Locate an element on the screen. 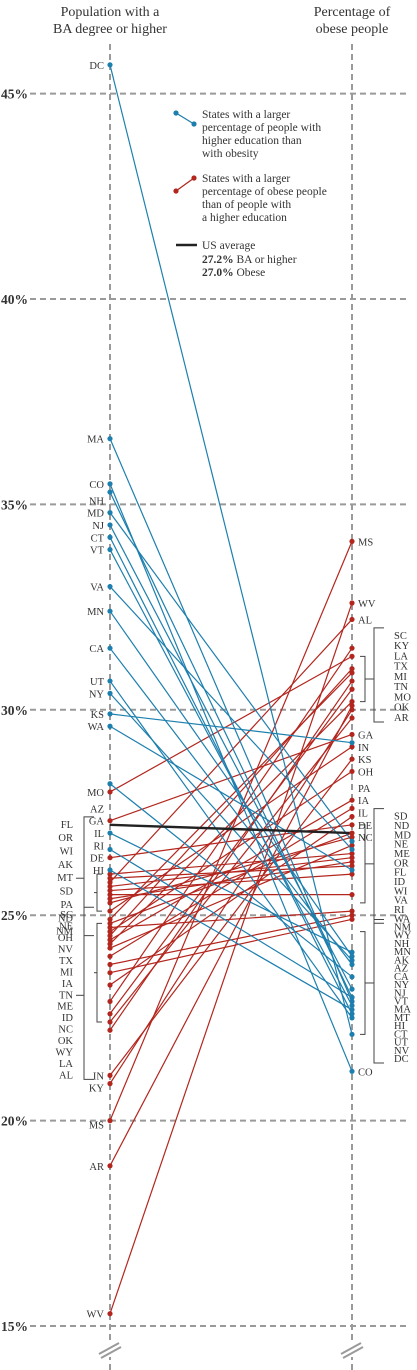 This screenshot has width=417, height=1370. right-group-state-label: KY is located at coordinates (402, 646).